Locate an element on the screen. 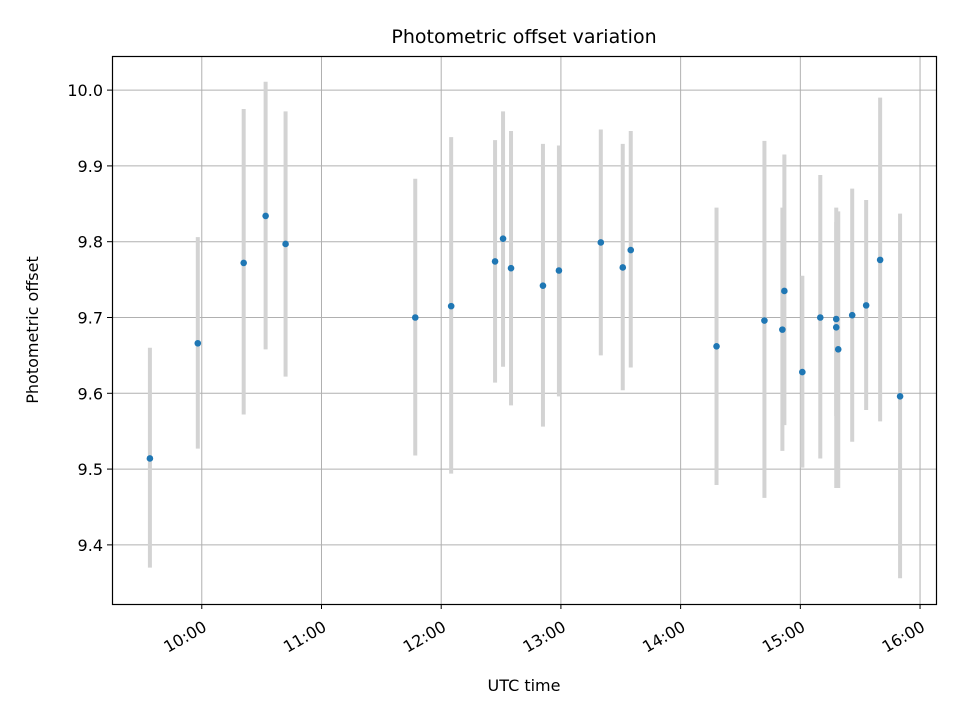 The height and width of the screenshot is (720, 960). x-axis-title: UTC time is located at coordinates (524, 685).